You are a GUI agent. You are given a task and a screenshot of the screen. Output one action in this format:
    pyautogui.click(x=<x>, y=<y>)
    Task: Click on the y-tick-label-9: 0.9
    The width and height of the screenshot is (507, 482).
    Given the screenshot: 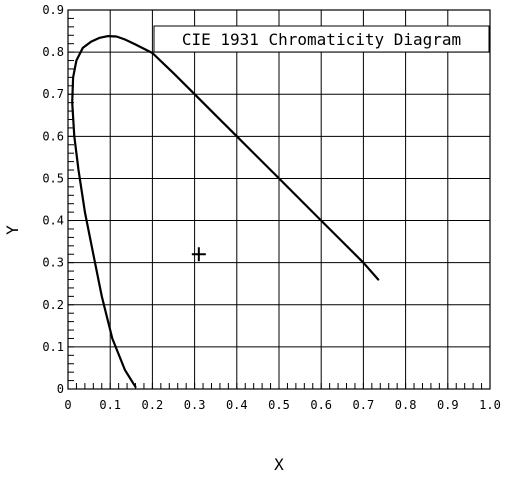 What is the action you would take?
    pyautogui.click(x=53, y=10)
    